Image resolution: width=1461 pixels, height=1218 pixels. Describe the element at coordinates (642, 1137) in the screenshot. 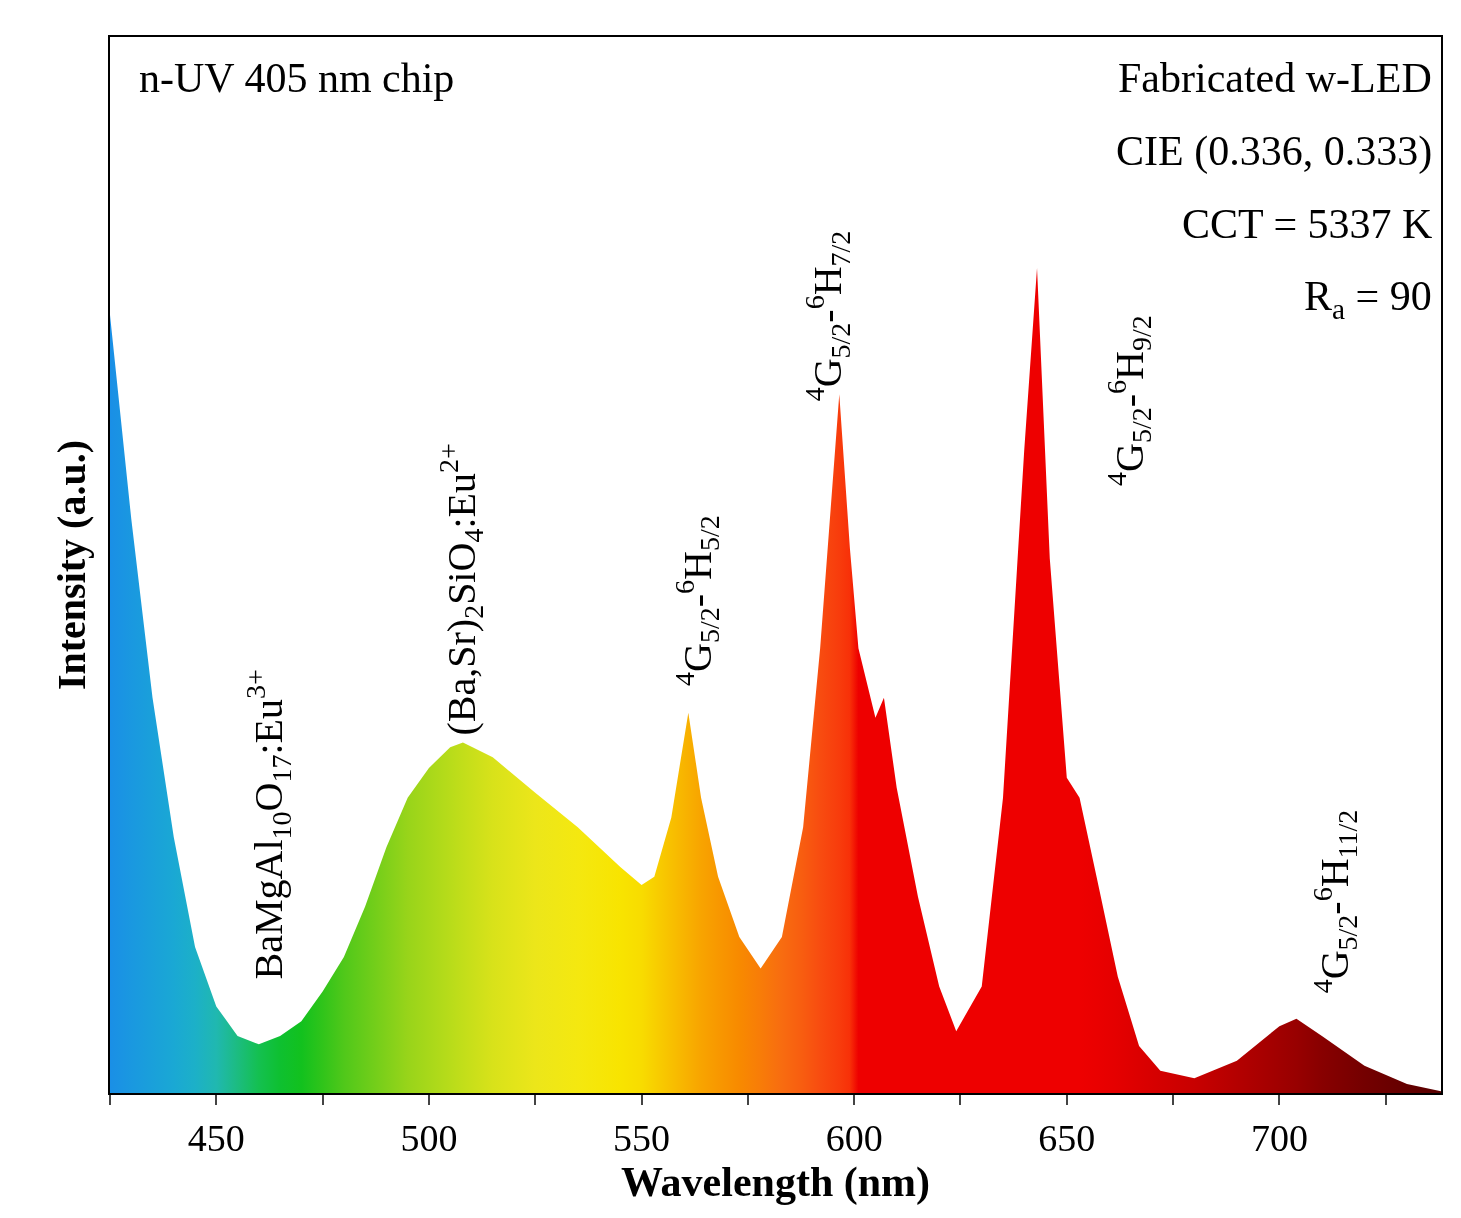

I see `x-tick-label: 550` at that location.